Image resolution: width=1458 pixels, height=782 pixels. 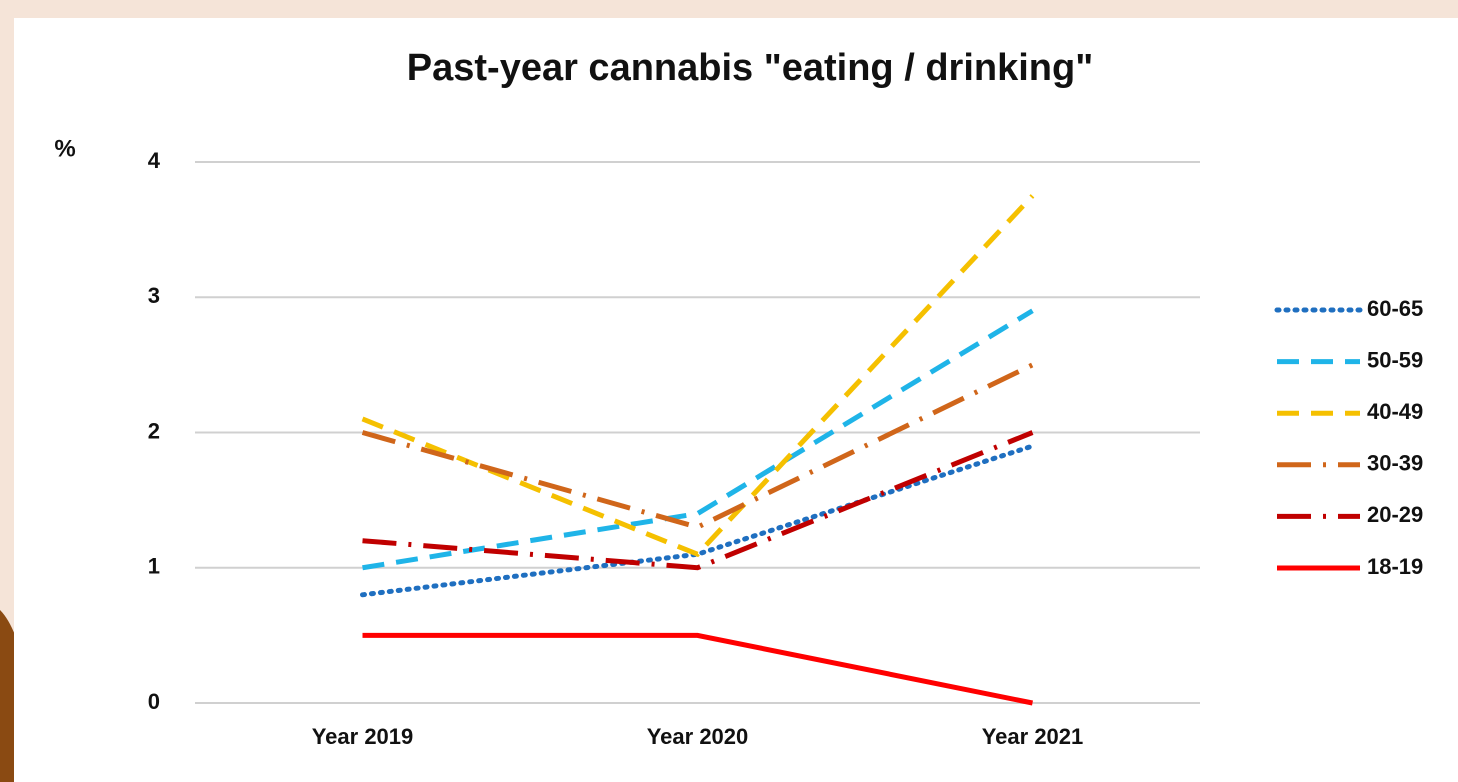 What do you see at coordinates (1395, 514) in the screenshot?
I see `legend-label: 20-29` at bounding box center [1395, 514].